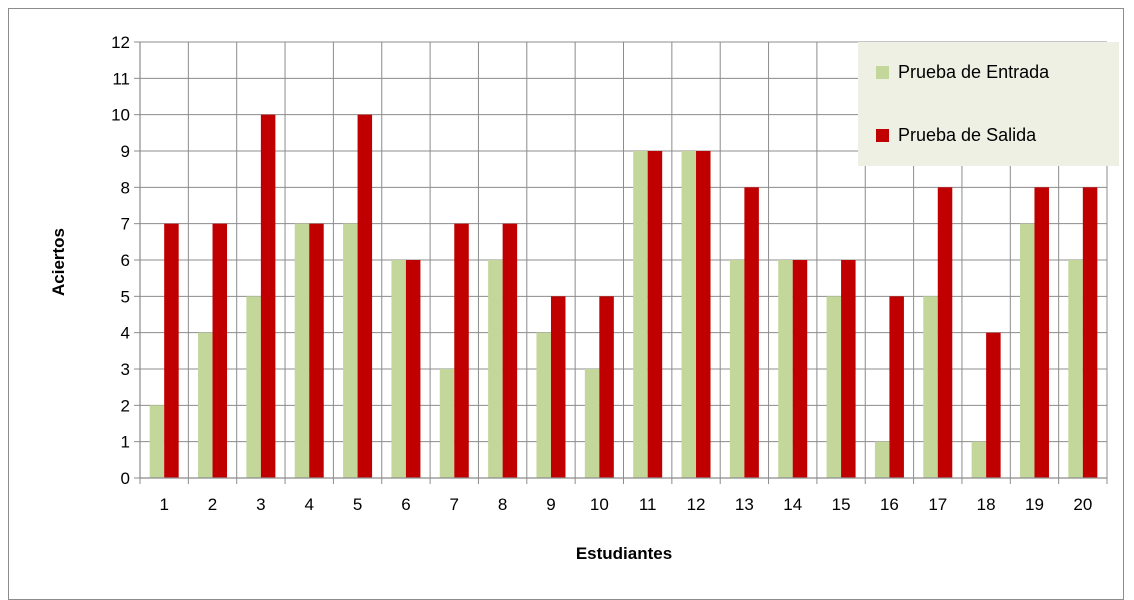  Describe the element at coordinates (357, 504) in the screenshot. I see `x-tick-label: 5` at that location.